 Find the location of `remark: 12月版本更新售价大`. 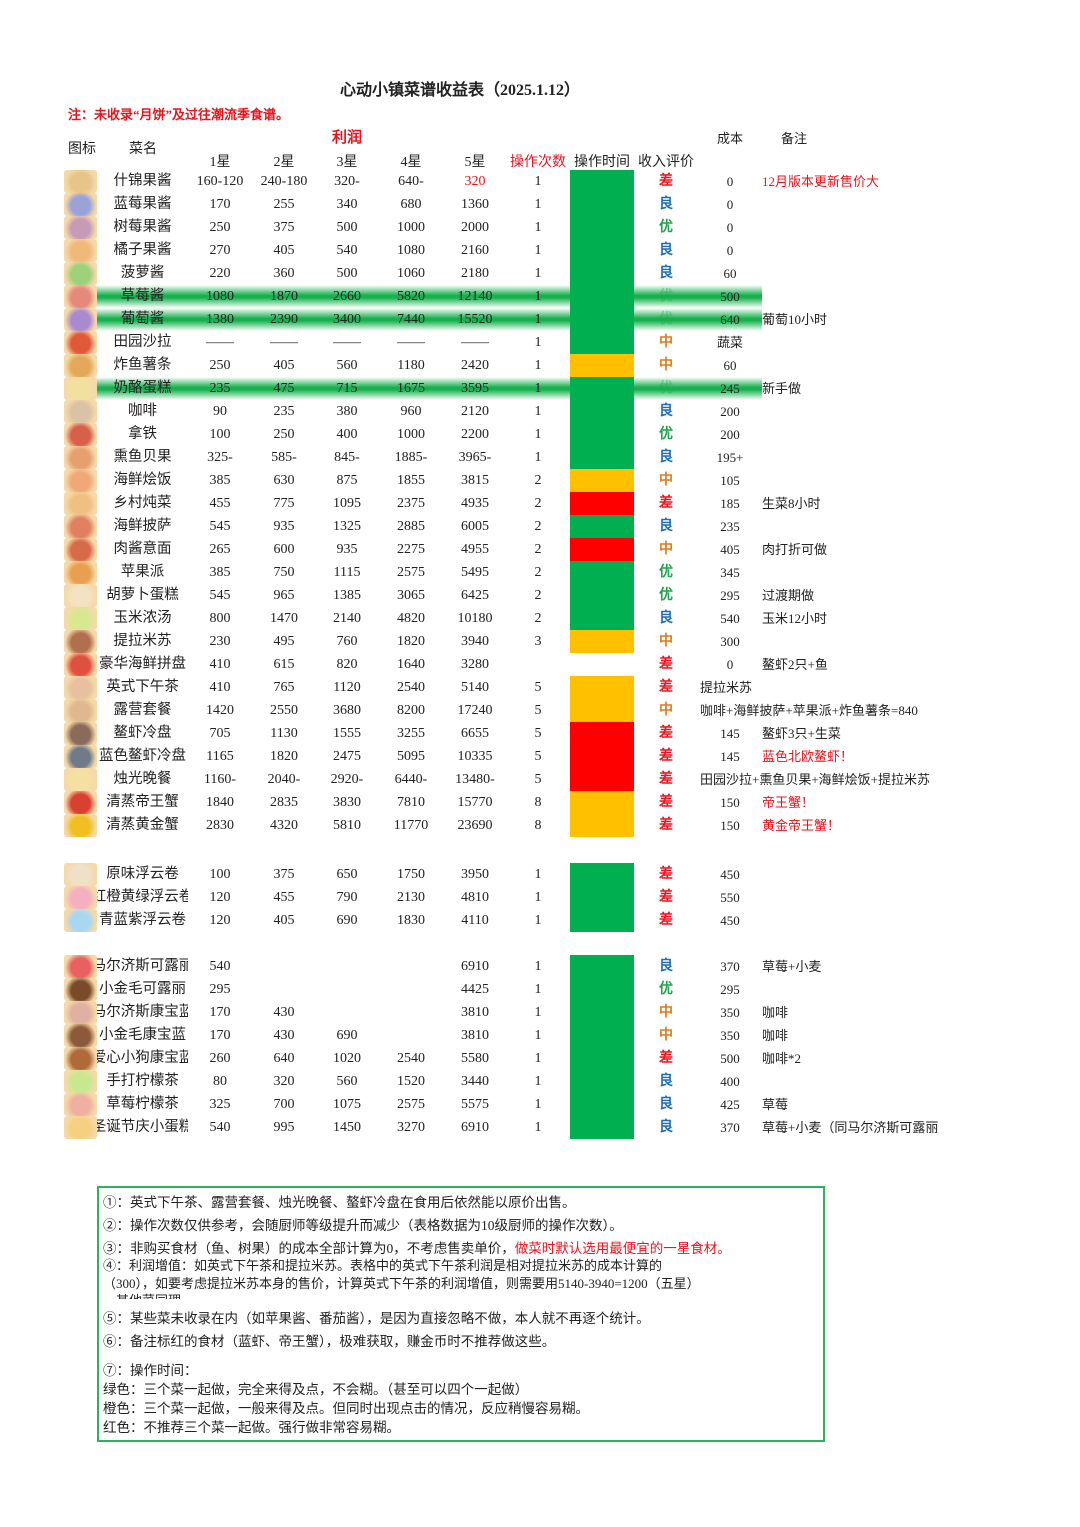

remark: 12月版本更新售价大 is located at coordinates (821, 181).